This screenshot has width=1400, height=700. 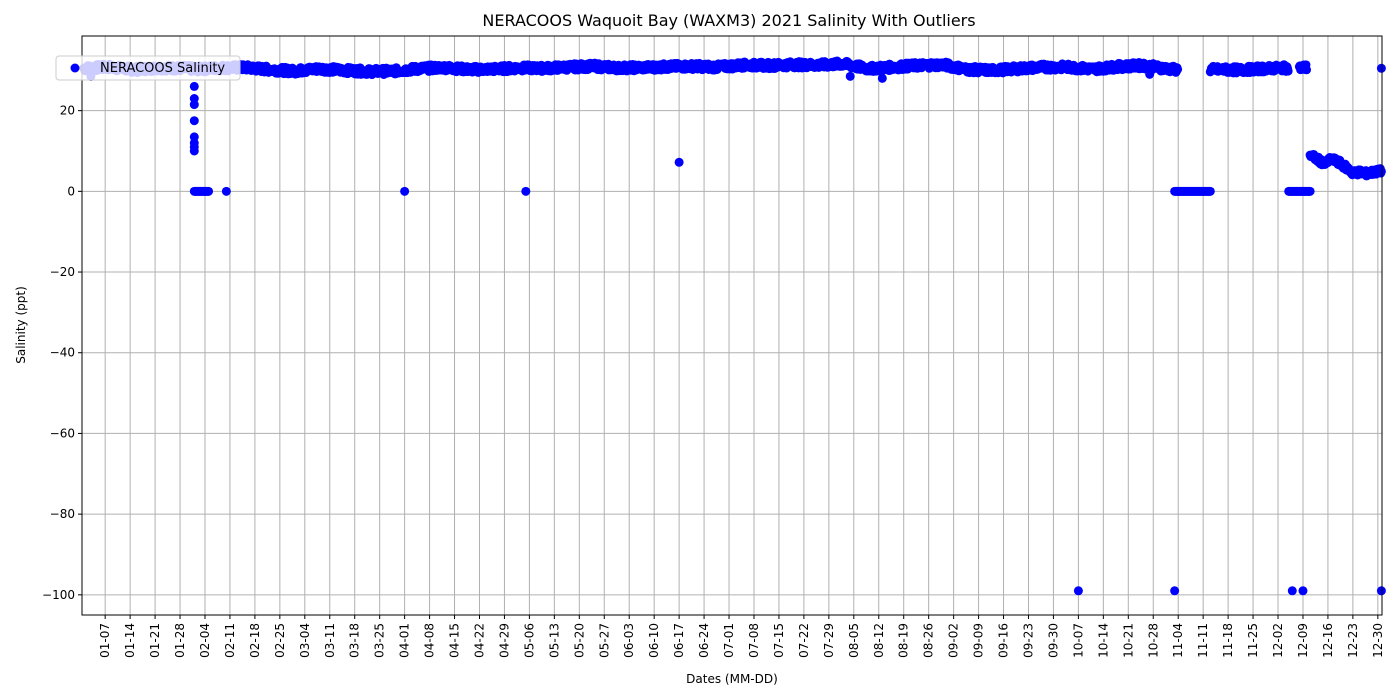 I want to click on x-tick-label: 05-06, so click(x=529, y=640).